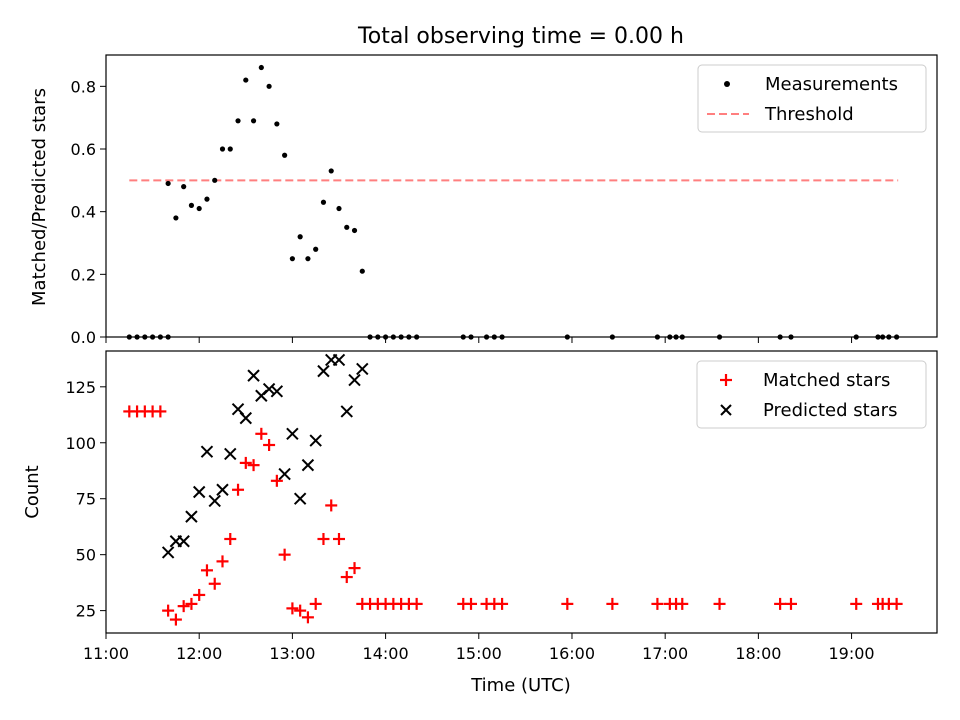 The width and height of the screenshot is (960, 720). I want to click on legend-predicted-marker, so click(726, 410).